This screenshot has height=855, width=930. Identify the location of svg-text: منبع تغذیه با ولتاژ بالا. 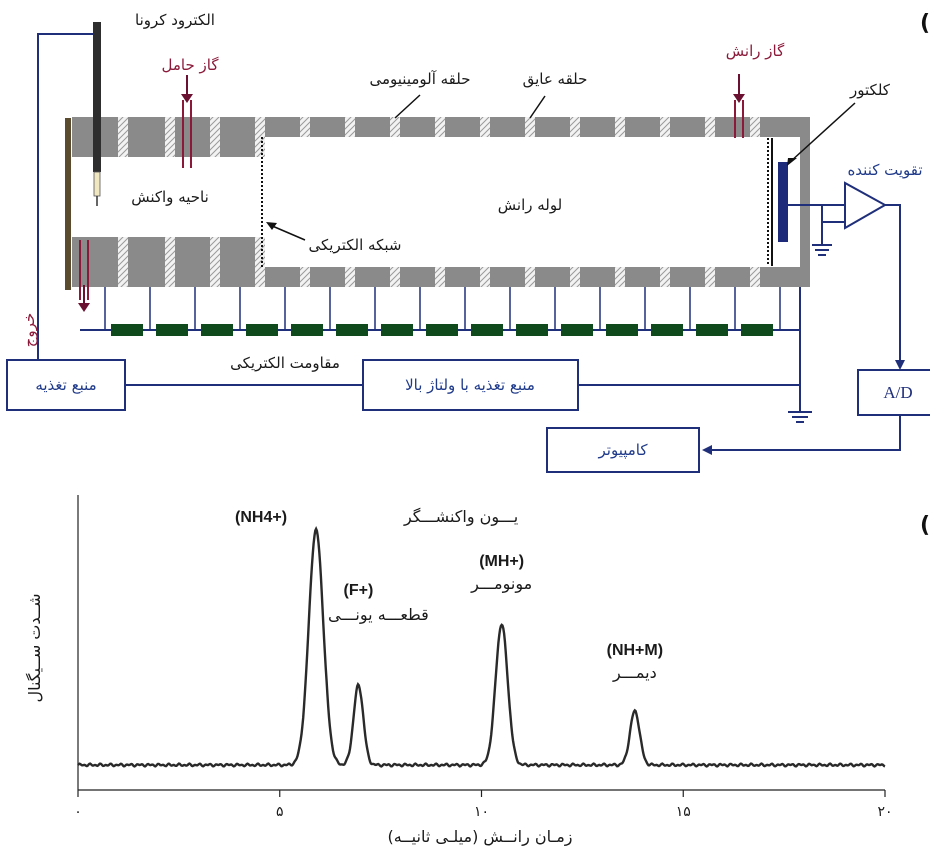
(470, 385).